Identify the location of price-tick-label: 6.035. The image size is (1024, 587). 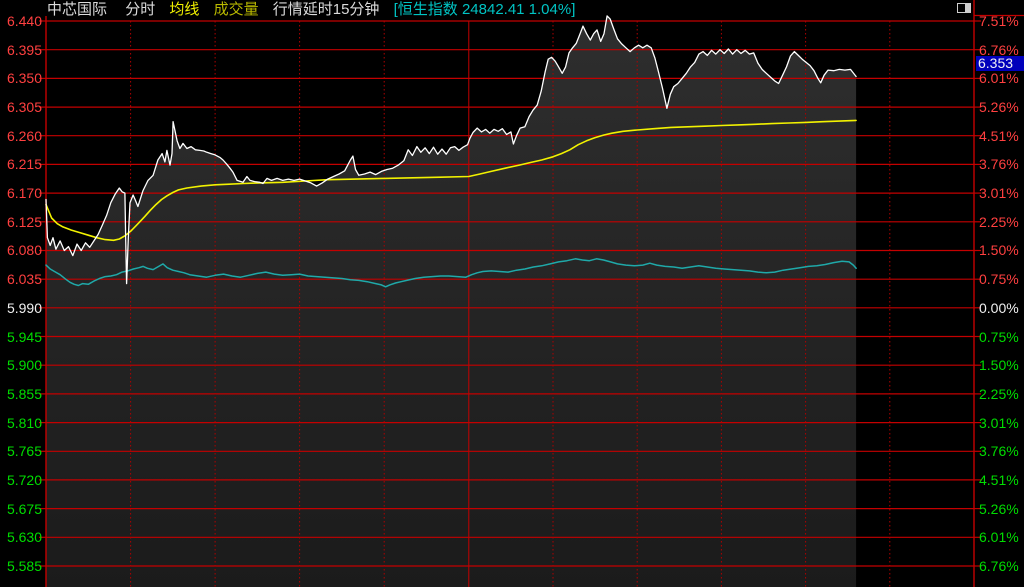
(24, 279).